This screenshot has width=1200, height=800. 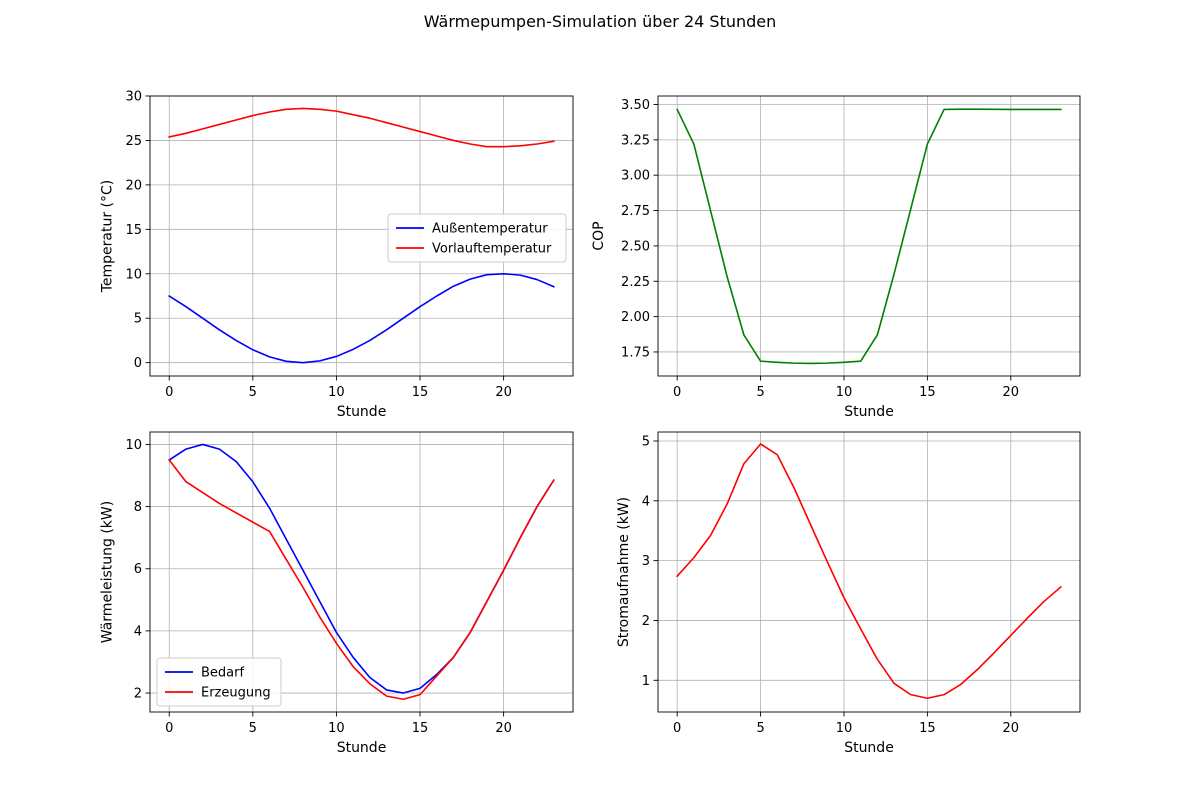 What do you see at coordinates (138, 569) in the screenshot?
I see `y-tick-label: 6` at bounding box center [138, 569].